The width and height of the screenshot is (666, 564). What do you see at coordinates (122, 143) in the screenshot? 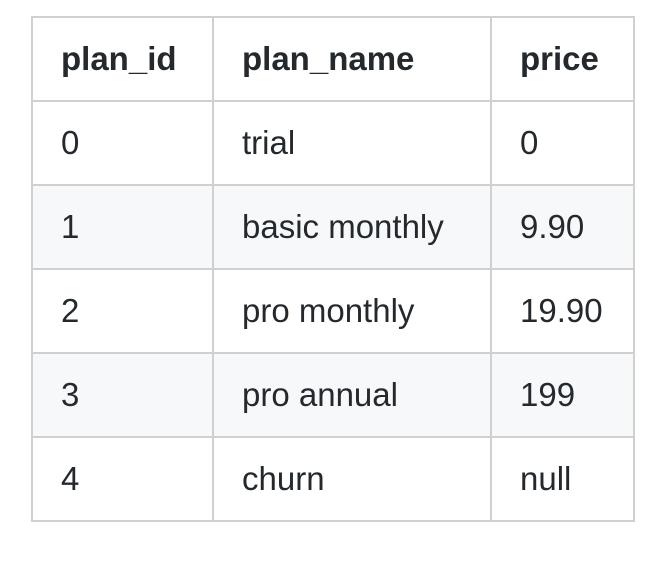
I see `cell-plan-id: 0` at bounding box center [122, 143].